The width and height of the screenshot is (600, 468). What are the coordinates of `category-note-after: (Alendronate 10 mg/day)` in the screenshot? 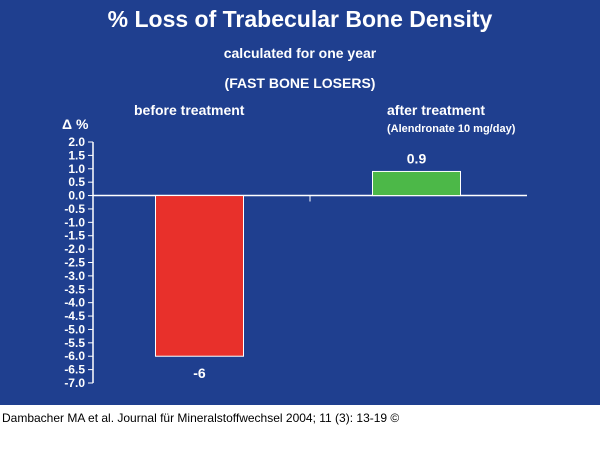 It's located at (451, 129).